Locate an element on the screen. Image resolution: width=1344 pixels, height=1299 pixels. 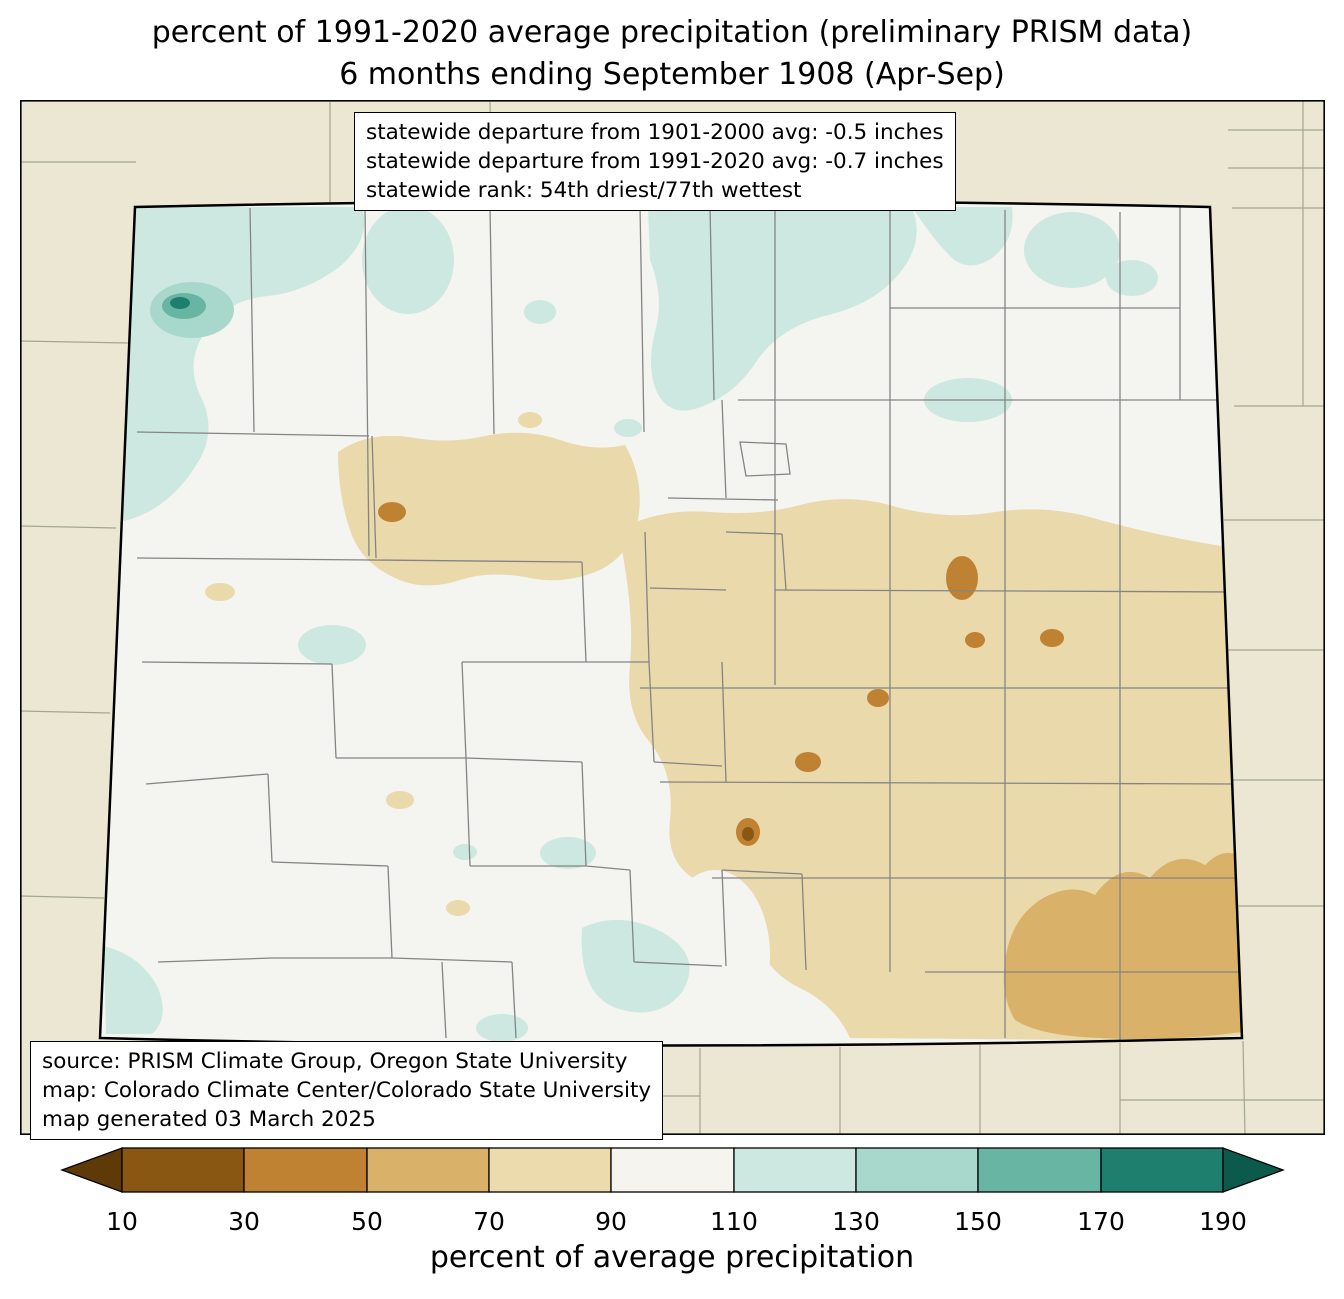
colorbar-tick-label: 10 is located at coordinates (122, 1221).